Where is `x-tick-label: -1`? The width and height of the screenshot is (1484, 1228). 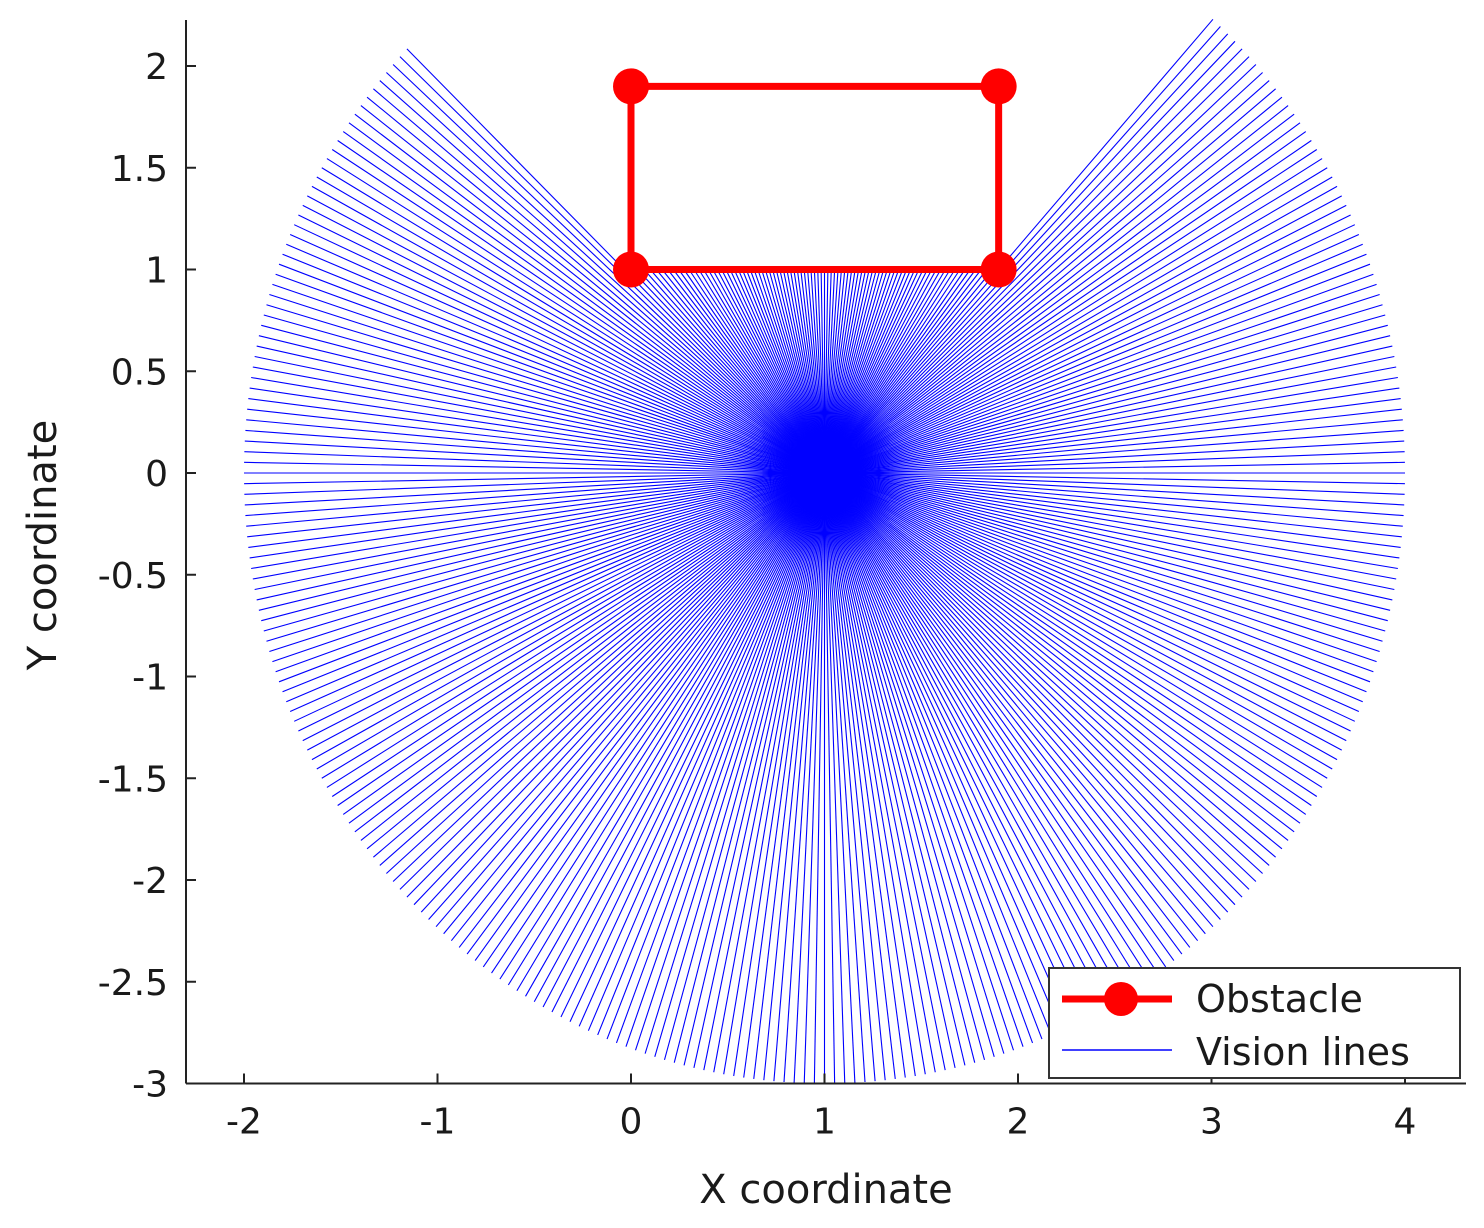 x-tick-label: -1 is located at coordinates (438, 1122).